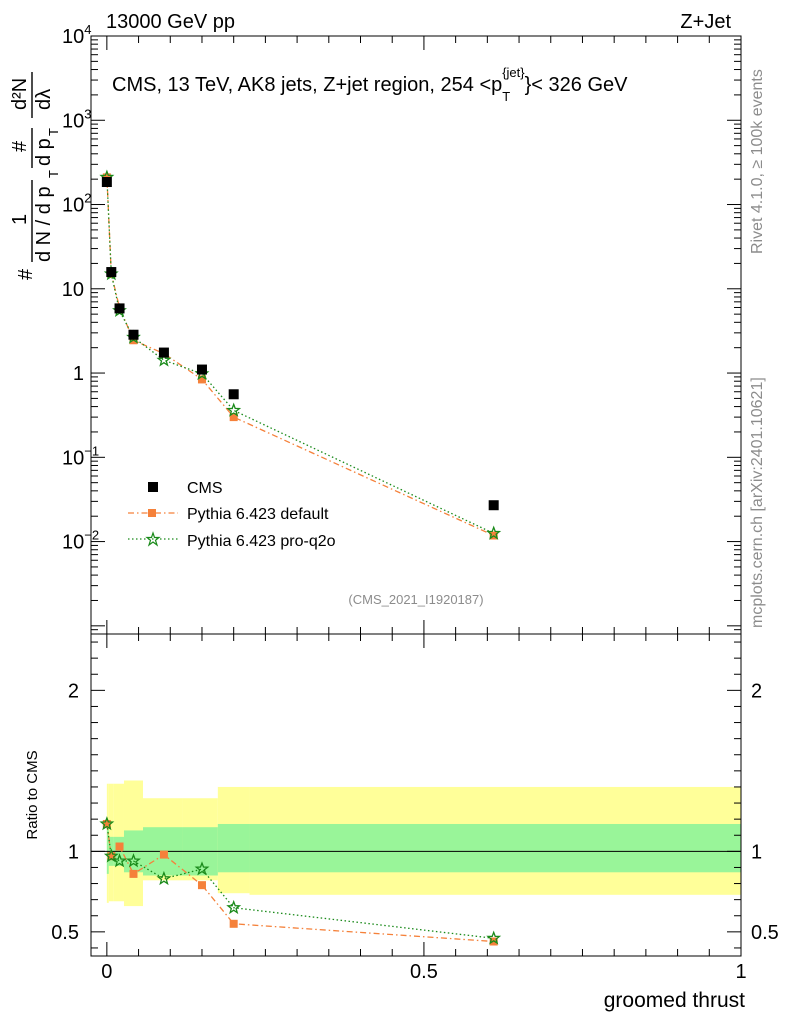 Image resolution: width=786 pixels, height=1024 pixels. Describe the element at coordinates (73, 290) in the screenshot. I see `main-ytick-label: 10` at that location.